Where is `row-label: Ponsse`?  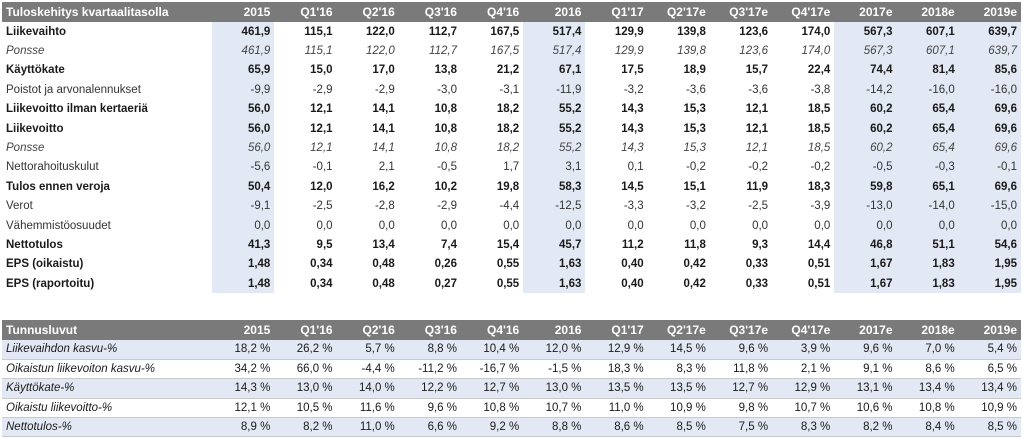
row-label: Ponsse is located at coordinates (25, 51).